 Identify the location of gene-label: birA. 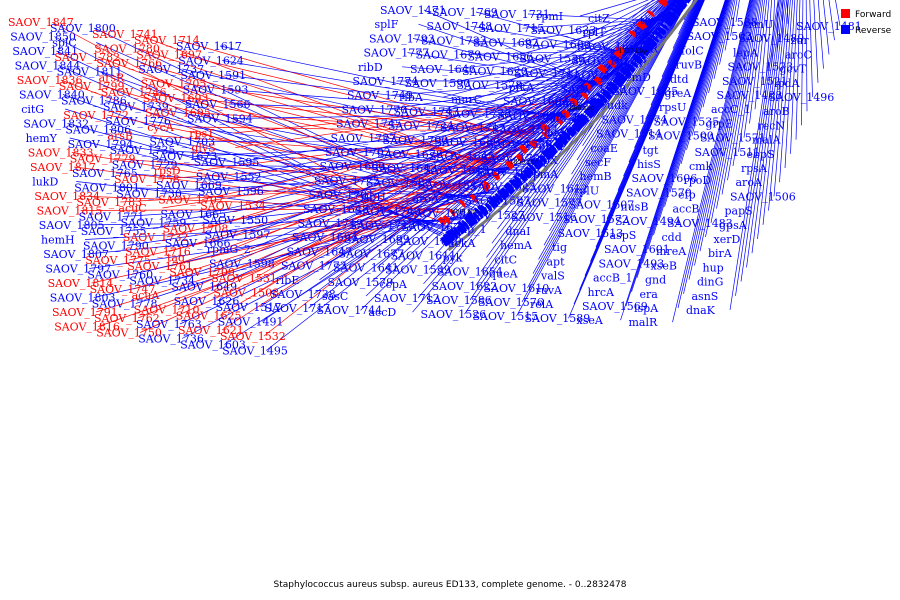
(720, 253).